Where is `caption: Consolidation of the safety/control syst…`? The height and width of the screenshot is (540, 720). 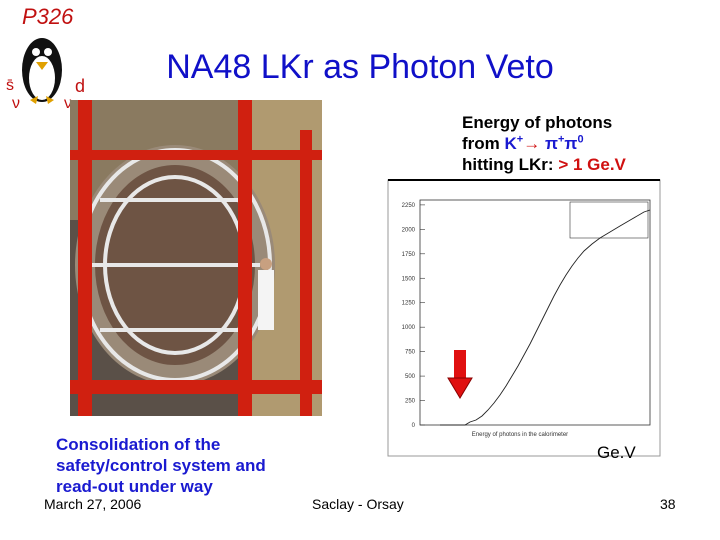
caption: Consolidation of the safety/control syst… is located at coordinates (161, 465).